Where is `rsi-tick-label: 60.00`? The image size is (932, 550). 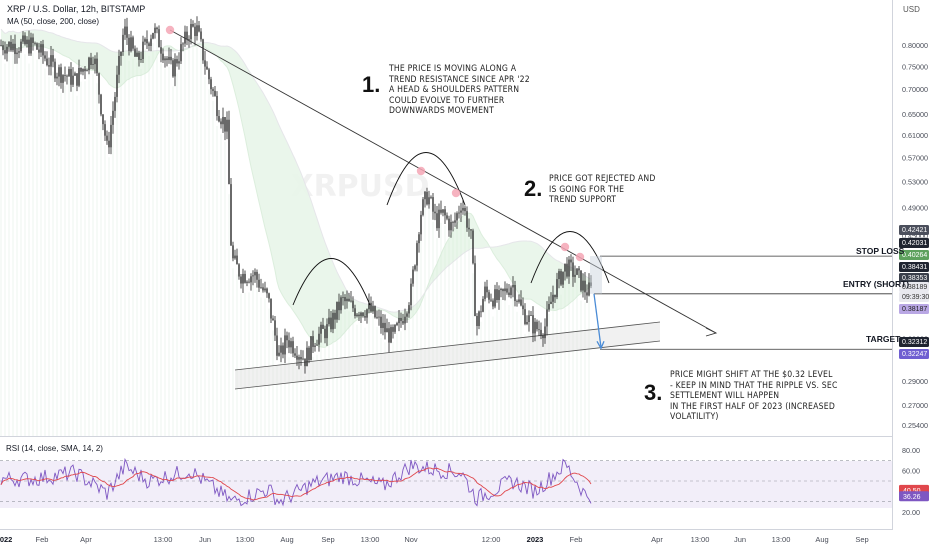
rsi-tick-label: 60.00 is located at coordinates (911, 471).